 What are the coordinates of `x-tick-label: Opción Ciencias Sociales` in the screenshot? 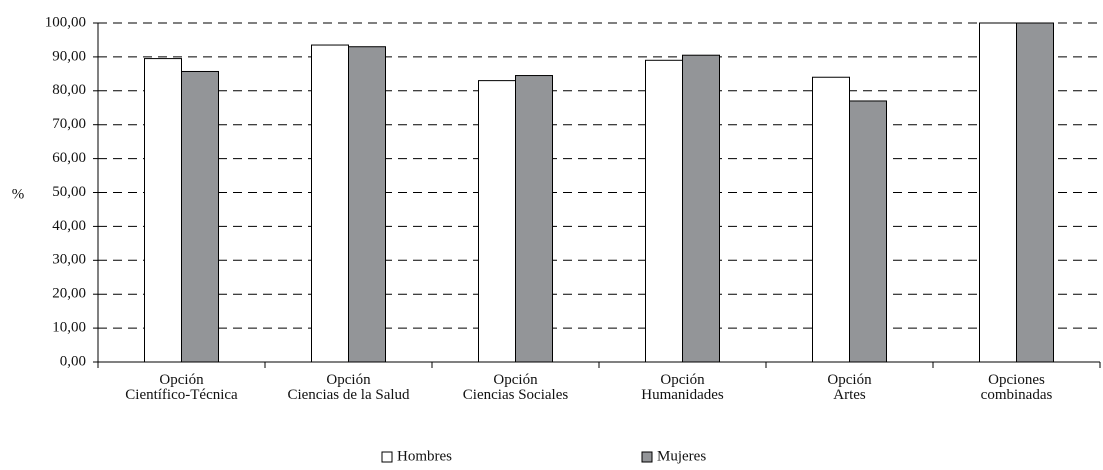 It's located at (515, 387).